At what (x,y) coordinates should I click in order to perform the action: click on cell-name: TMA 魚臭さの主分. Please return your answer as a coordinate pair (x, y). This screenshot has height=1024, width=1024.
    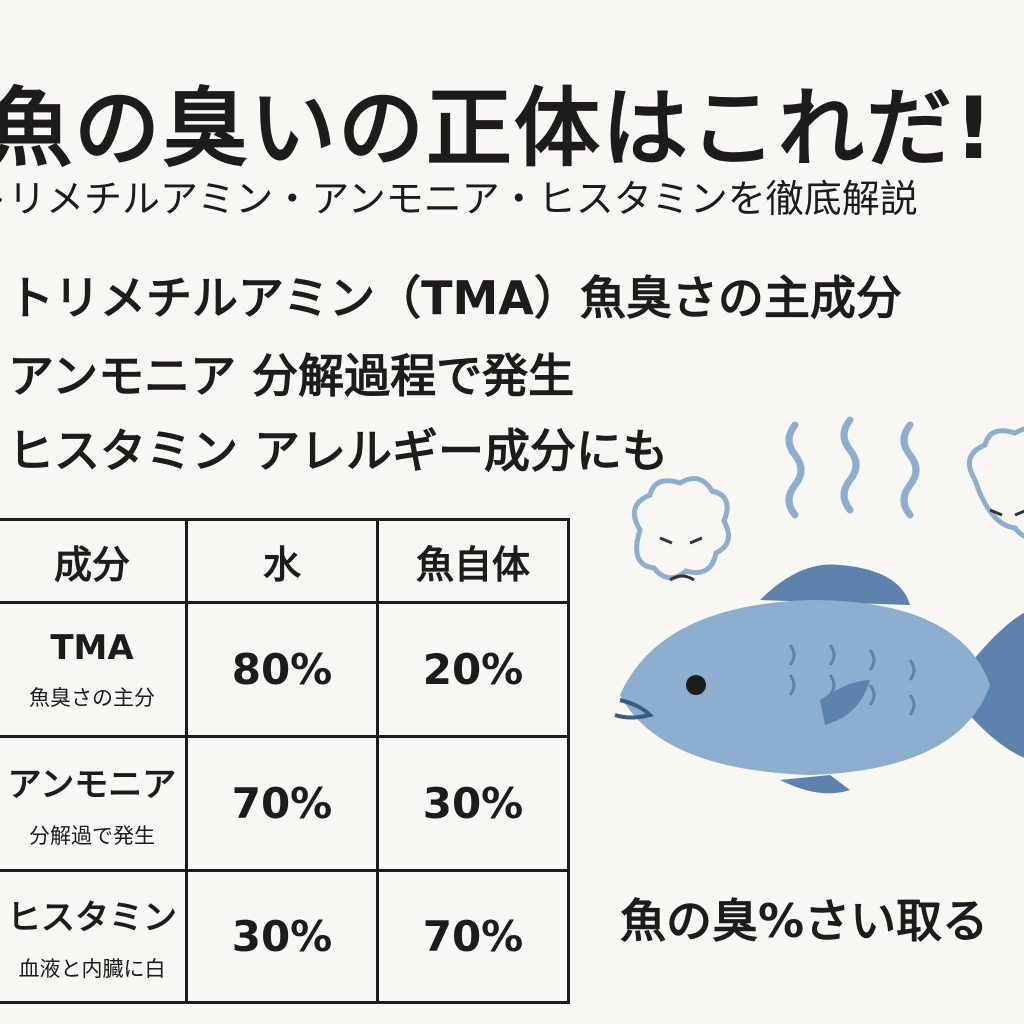
    Looking at the image, I should click on (94, 669).